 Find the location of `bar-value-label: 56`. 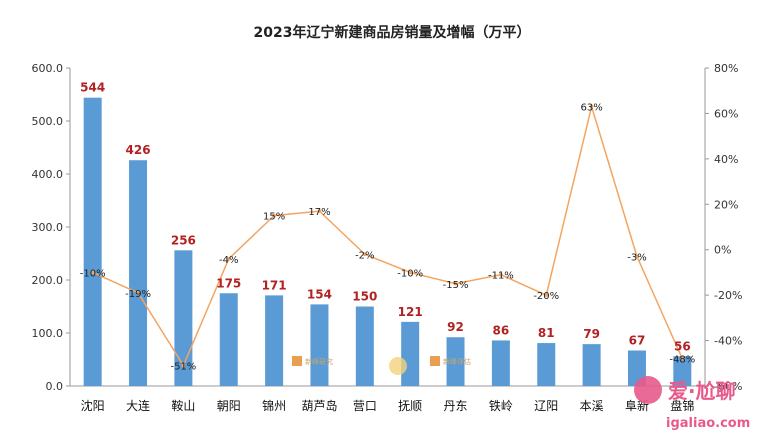

bar-value-label: 56 is located at coordinates (682, 346).